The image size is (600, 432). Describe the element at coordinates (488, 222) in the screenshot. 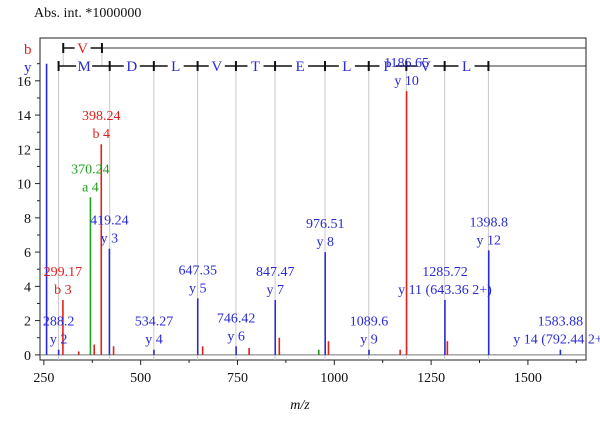

I see `peak-mass-label: 1398.8` at that location.